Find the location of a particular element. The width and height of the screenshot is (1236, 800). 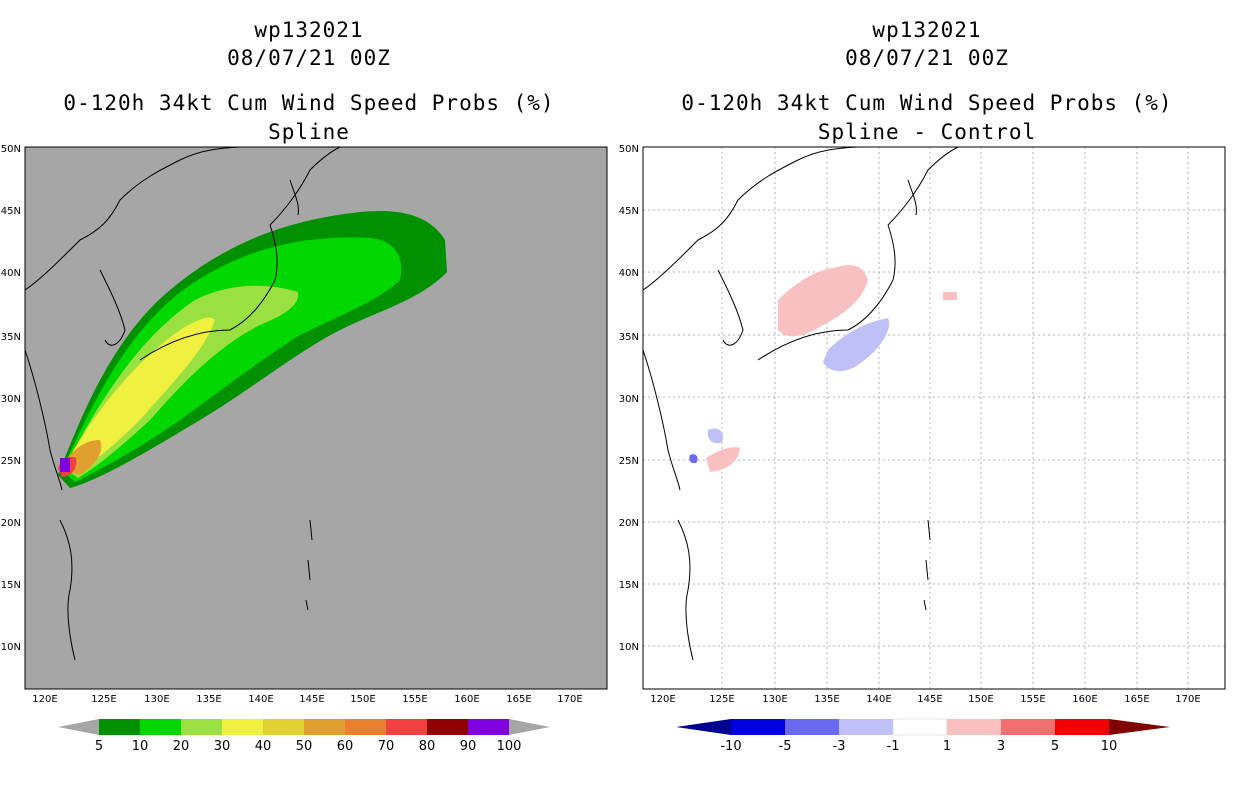

colorbar-label: -3 is located at coordinates (839, 746).